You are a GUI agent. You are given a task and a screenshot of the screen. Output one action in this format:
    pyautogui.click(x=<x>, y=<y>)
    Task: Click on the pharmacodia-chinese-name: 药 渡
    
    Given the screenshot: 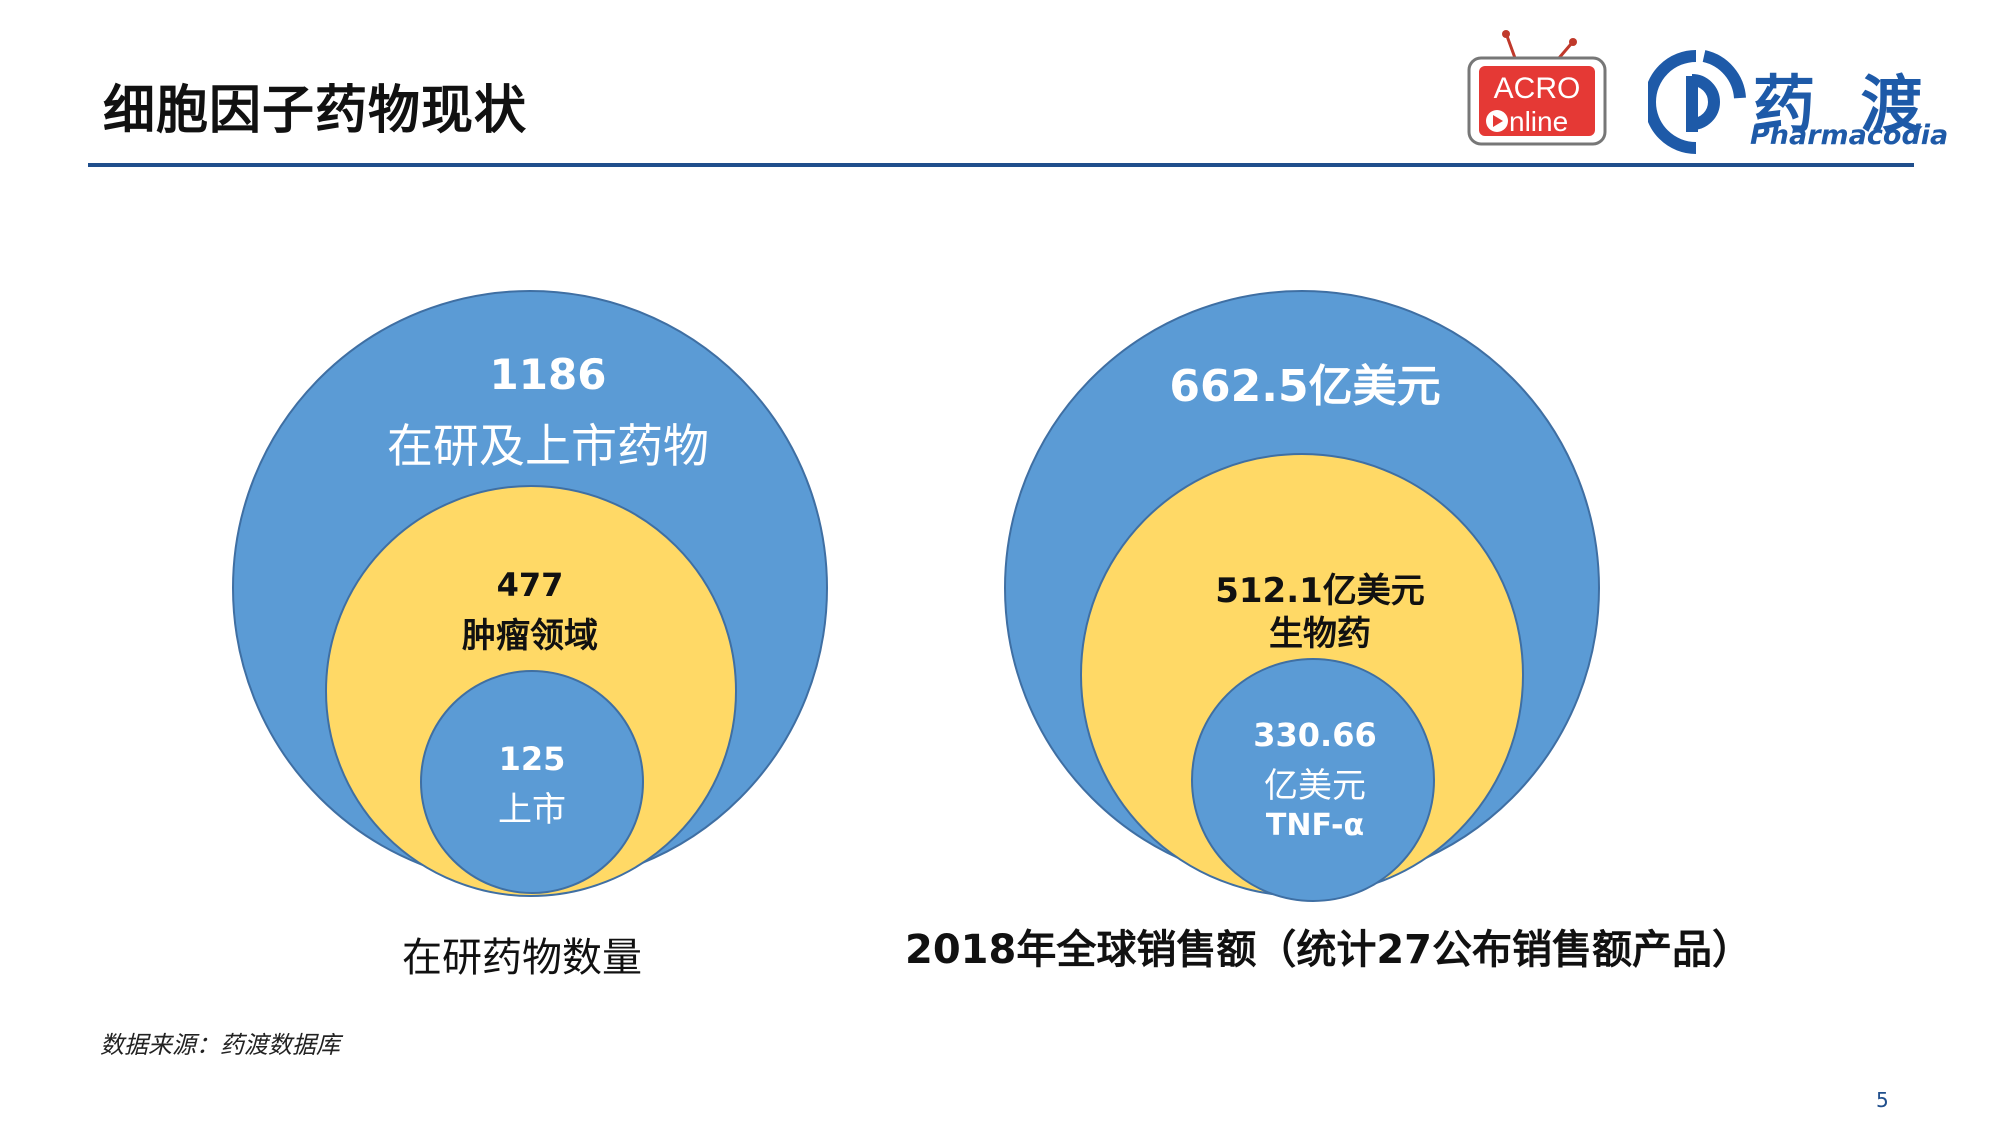 What is the action you would take?
    pyautogui.click(x=1844, y=104)
    